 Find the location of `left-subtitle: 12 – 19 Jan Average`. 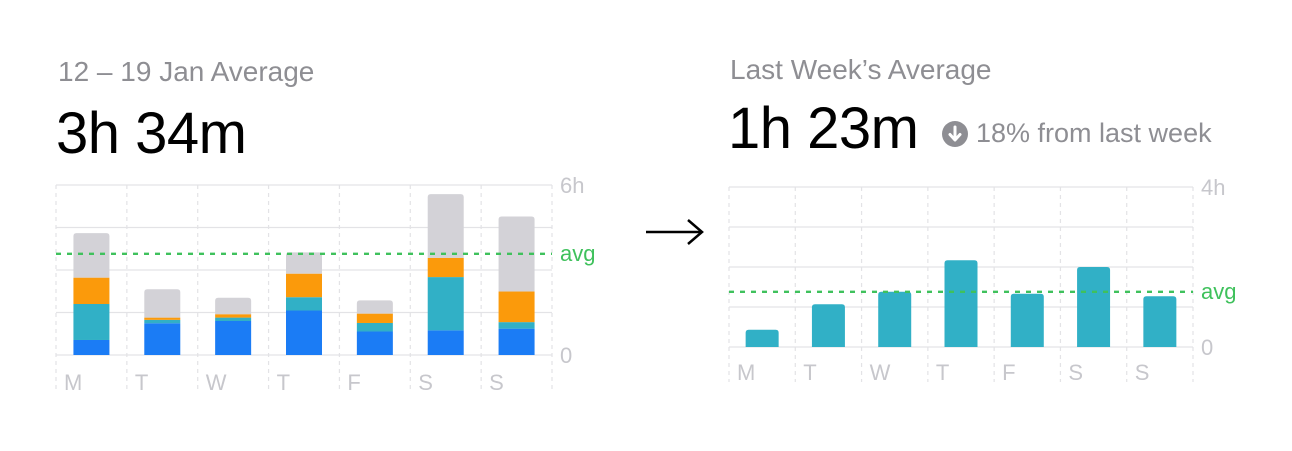

left-subtitle: 12 – 19 Jan Average is located at coordinates (186, 71).